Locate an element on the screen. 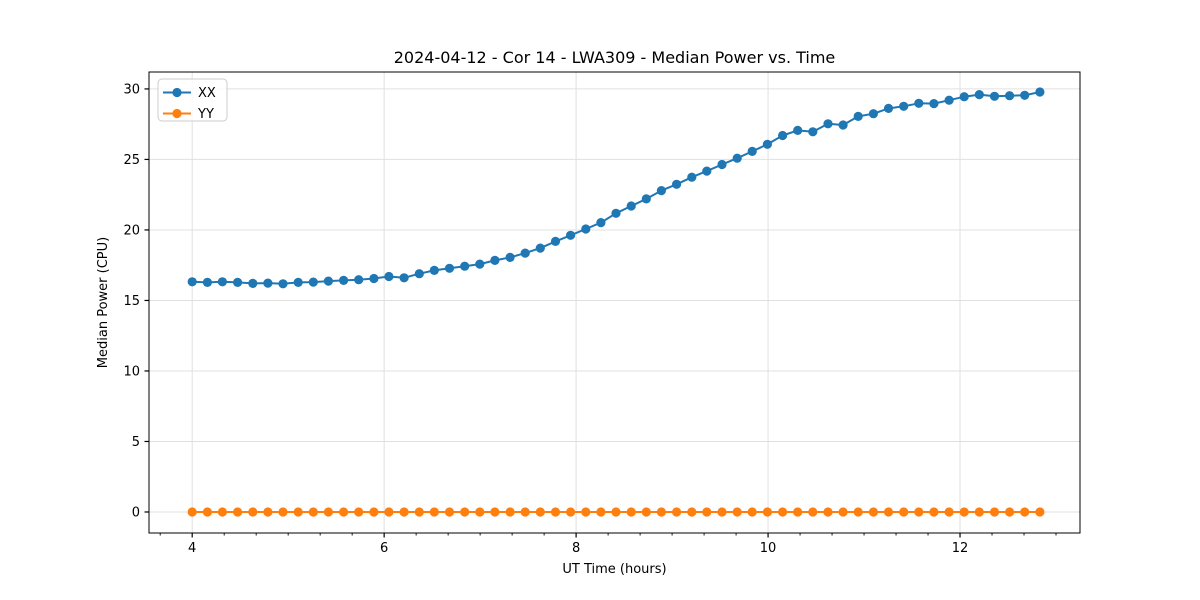  x-tick-label: 4 is located at coordinates (192, 548).